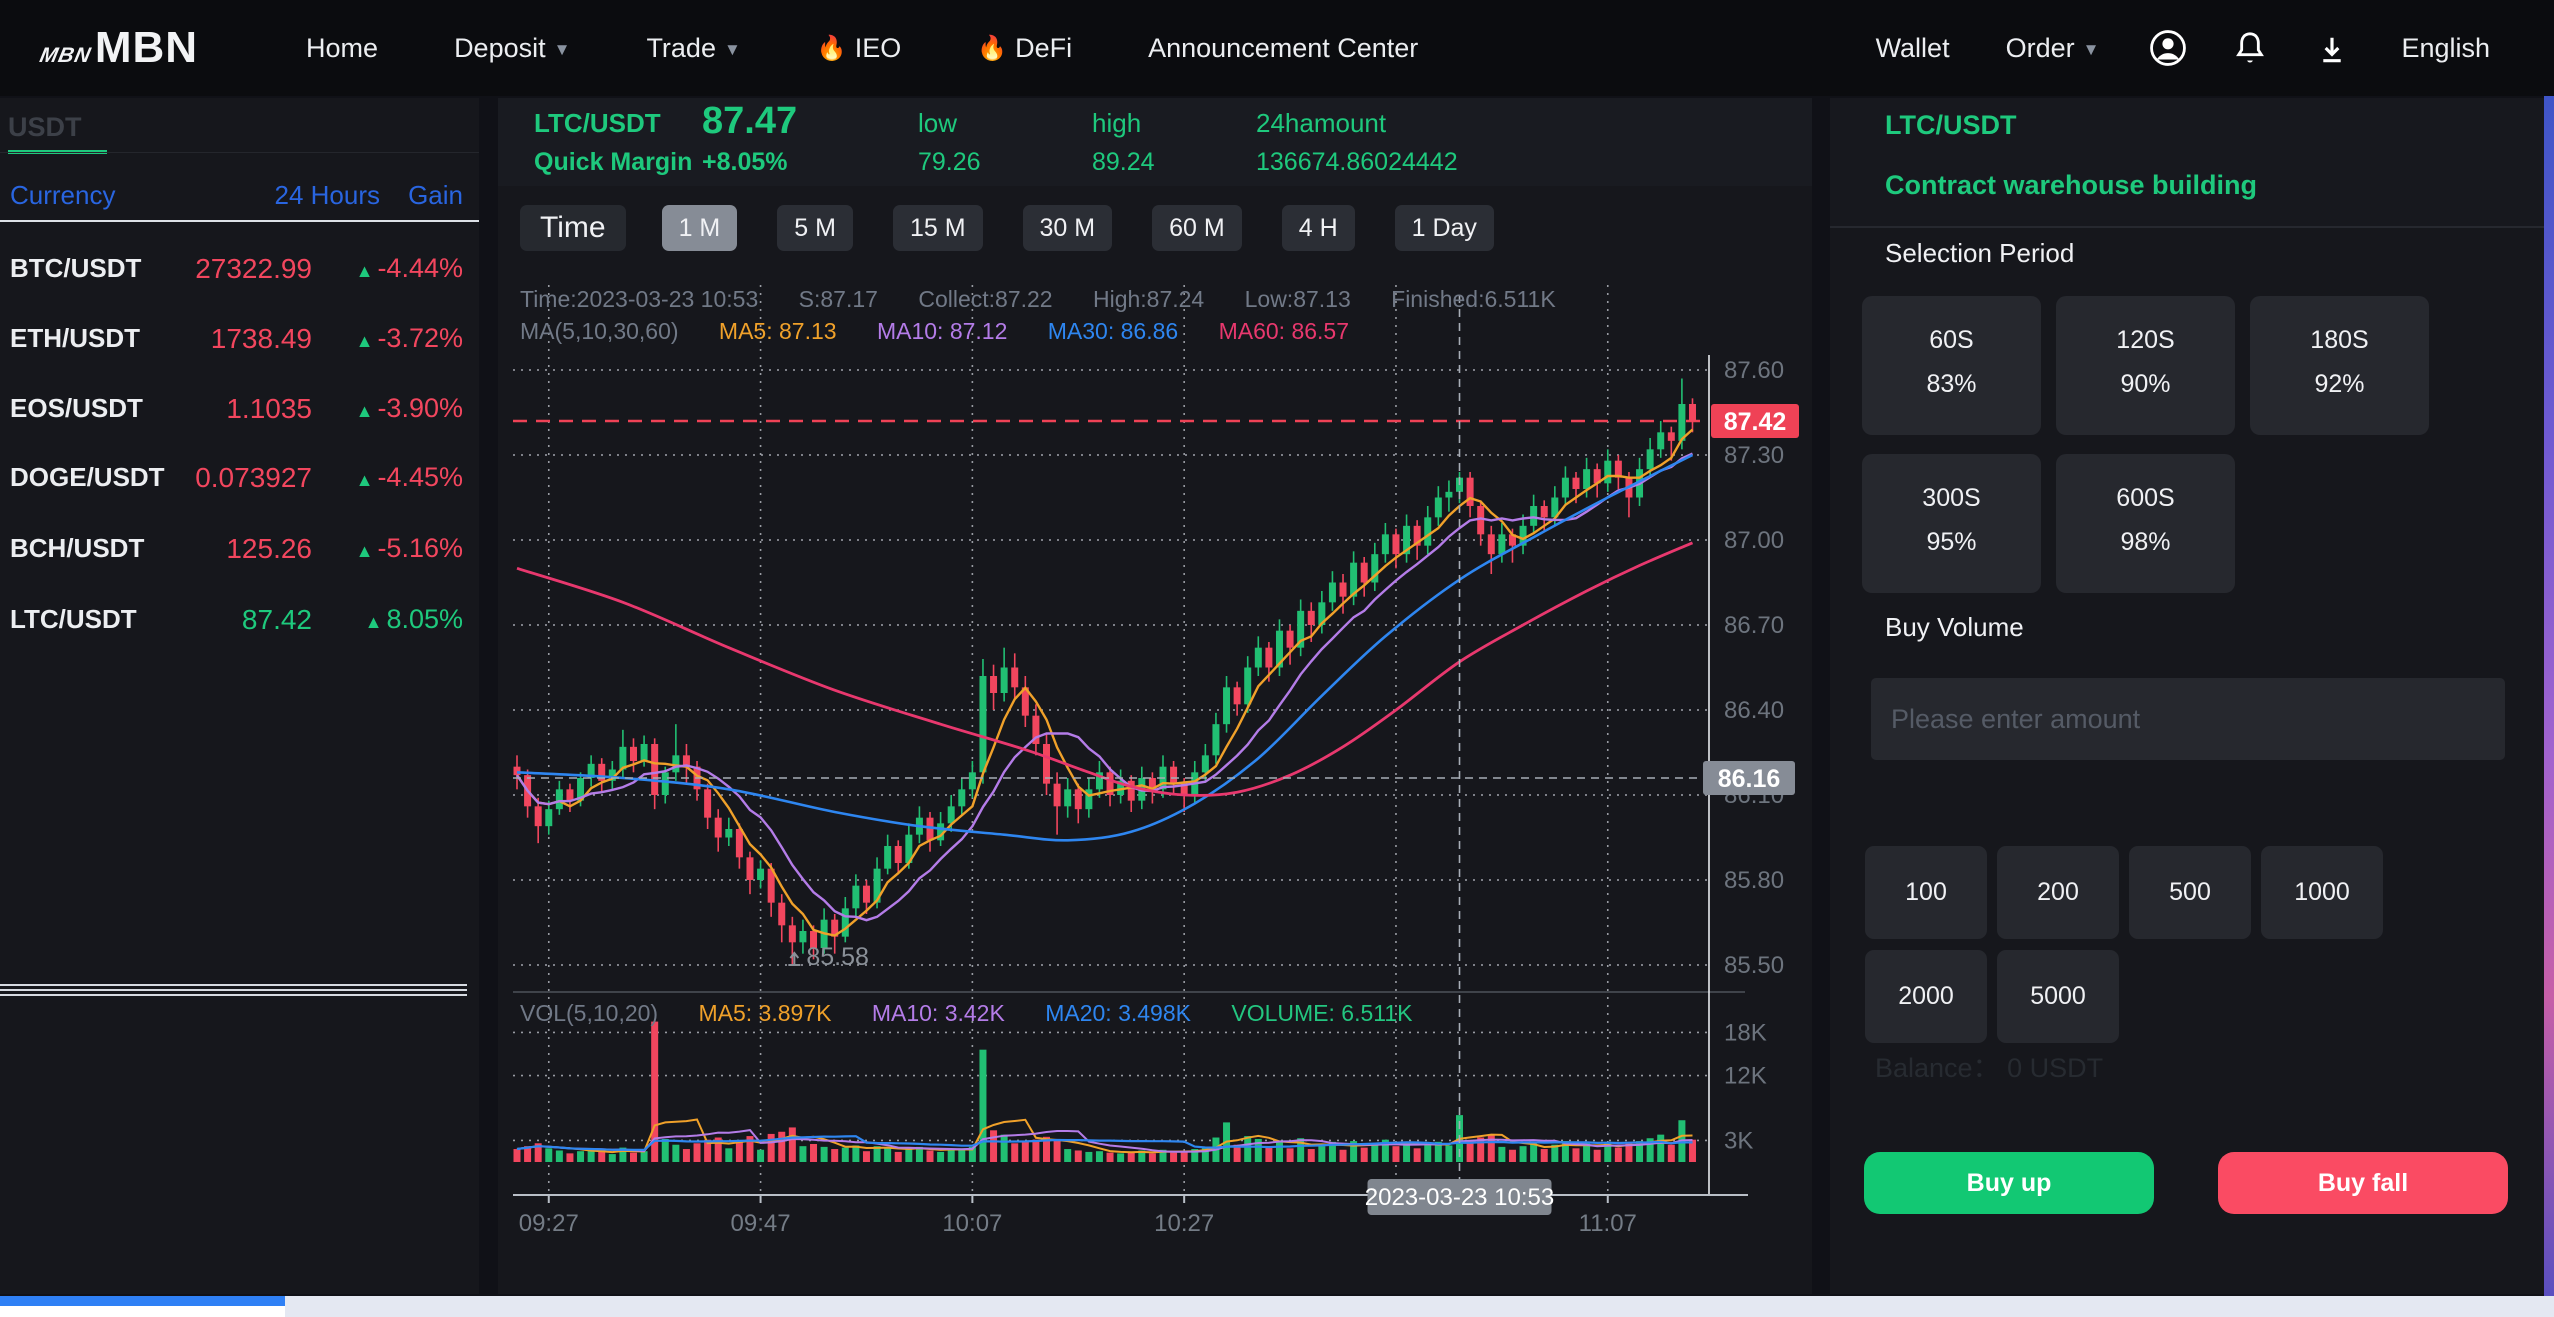  Describe the element at coordinates (239, 482) in the screenshot. I see `market-row-doge: DOGE/USDT 0.073927 ▲ -4.45%` at that location.